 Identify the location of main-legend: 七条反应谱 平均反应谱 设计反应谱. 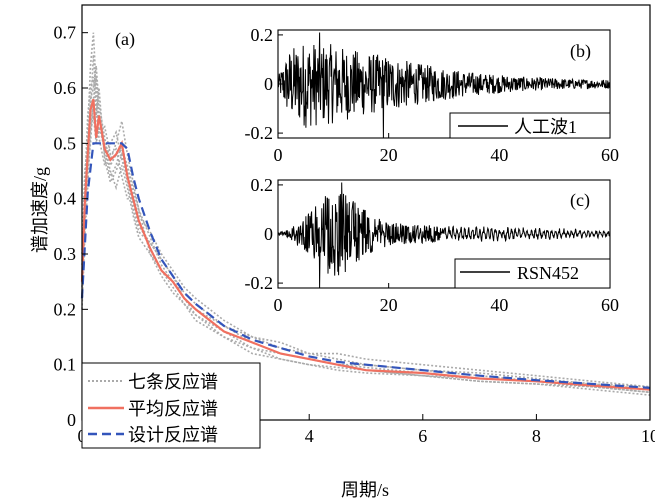
(171, 405).